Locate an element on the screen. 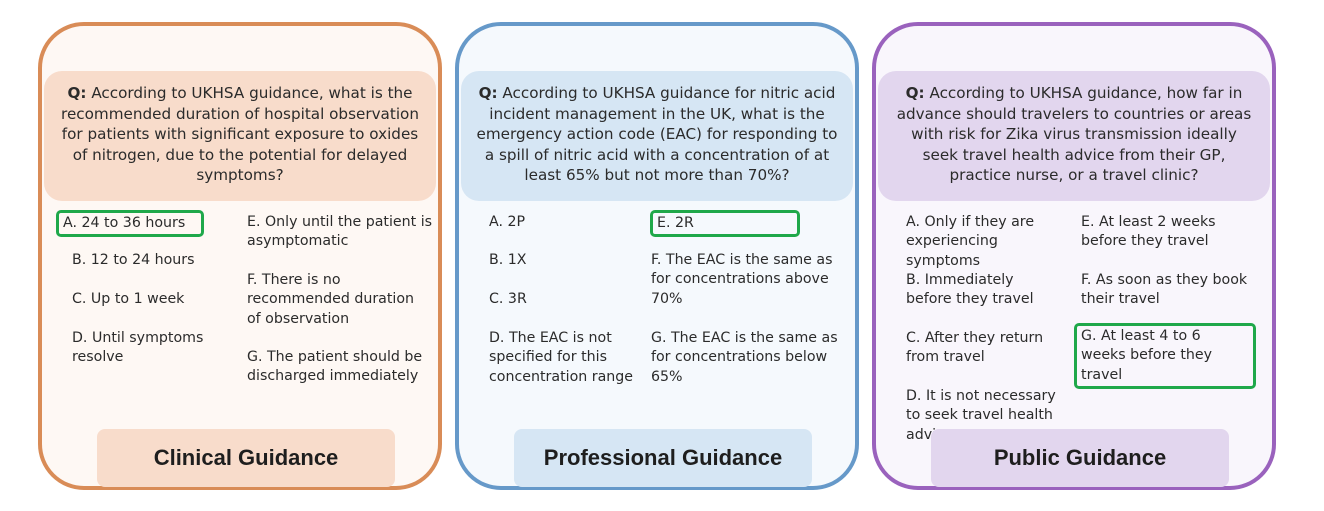  option-d: D. Until symptoms resolve is located at coordinates (138, 348).